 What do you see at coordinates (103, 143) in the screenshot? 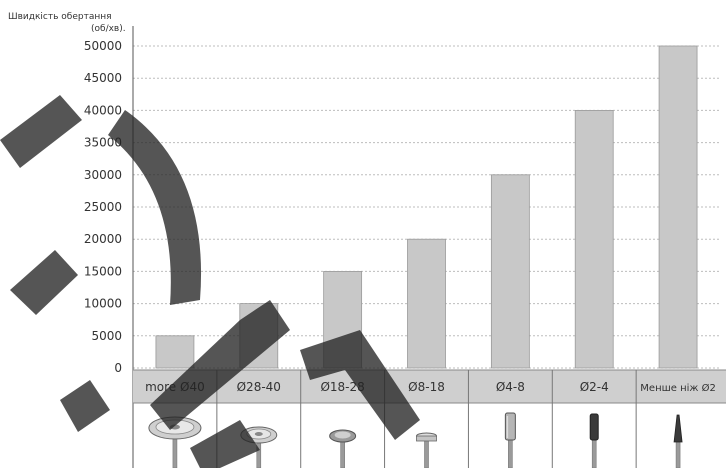
I see `y-tick-label: 35000` at bounding box center [103, 143].